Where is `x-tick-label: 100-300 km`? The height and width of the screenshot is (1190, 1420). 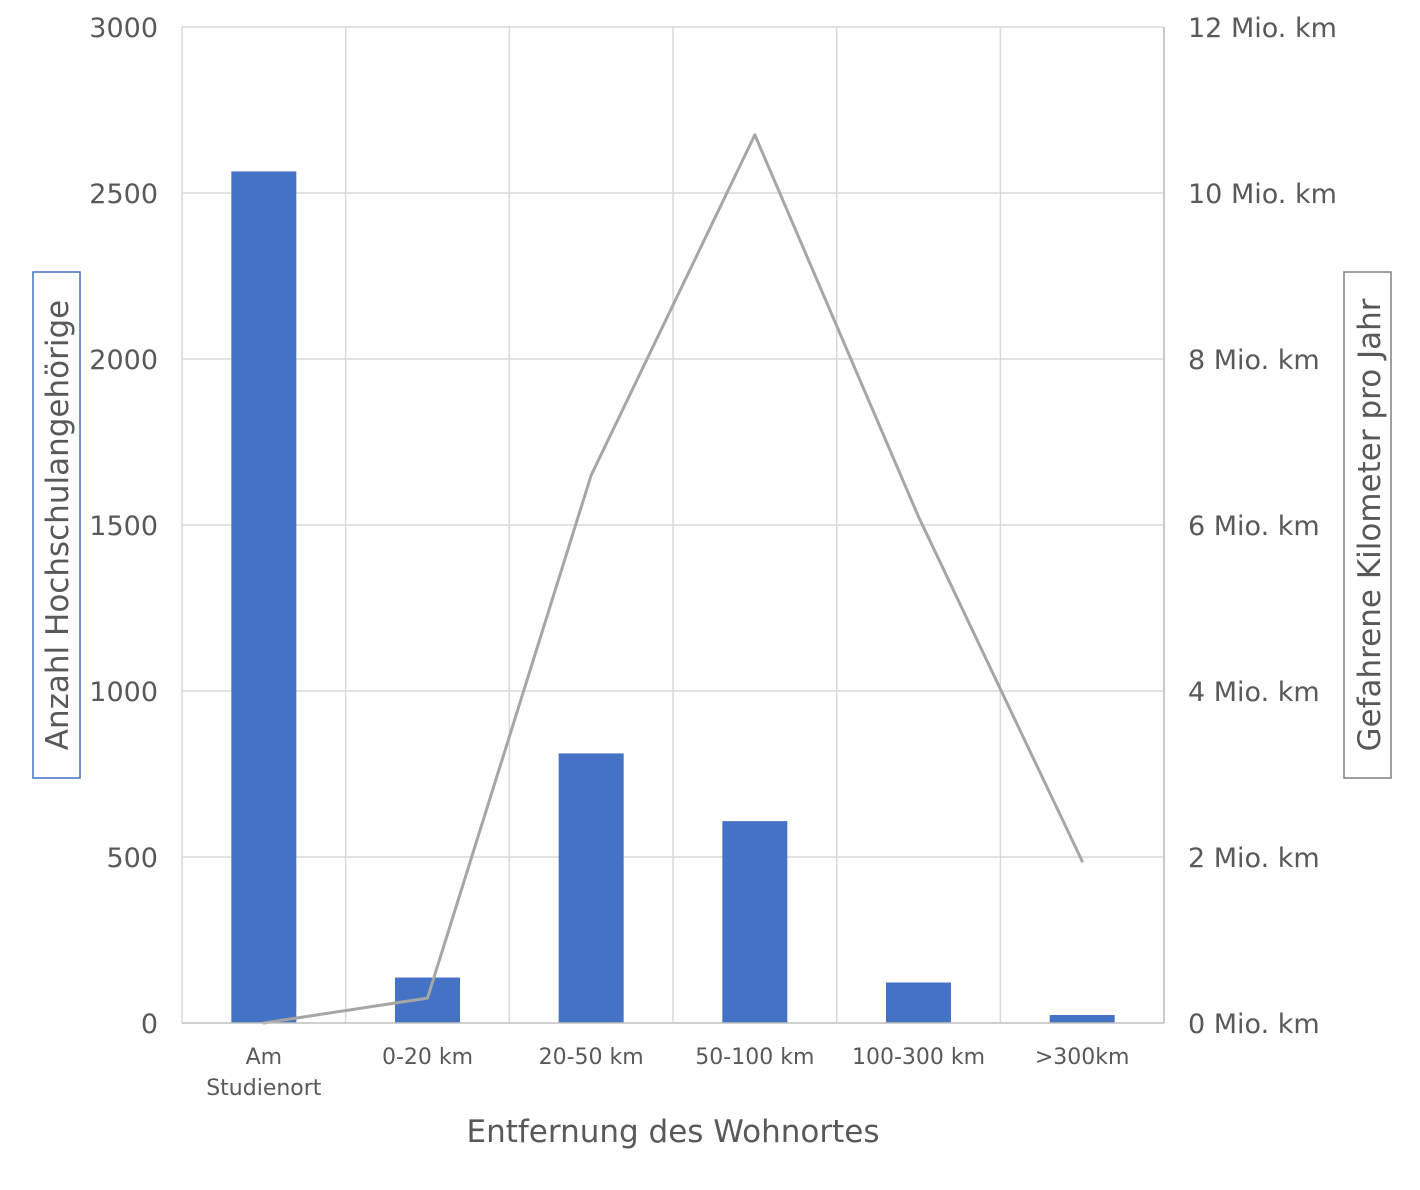 x-tick-label: 100-300 km is located at coordinates (918, 1057).